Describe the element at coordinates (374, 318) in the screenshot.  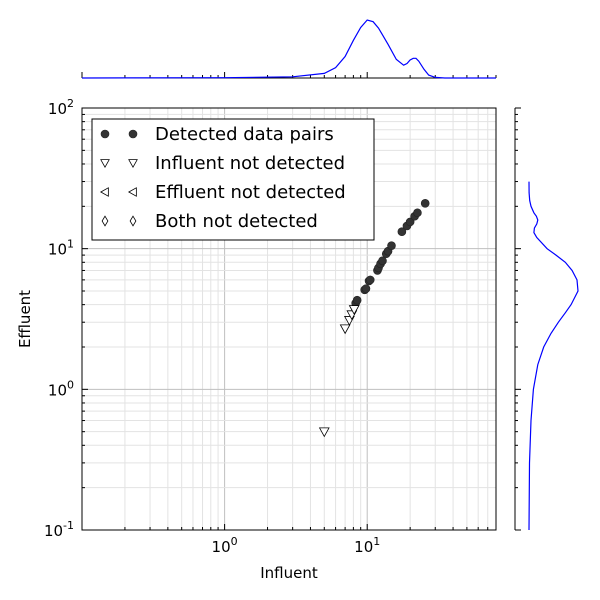
I see `data-points` at that location.